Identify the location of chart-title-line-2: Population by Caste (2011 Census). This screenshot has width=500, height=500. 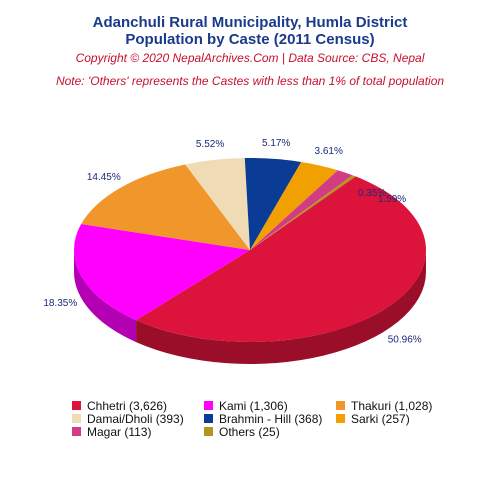
(250, 39).